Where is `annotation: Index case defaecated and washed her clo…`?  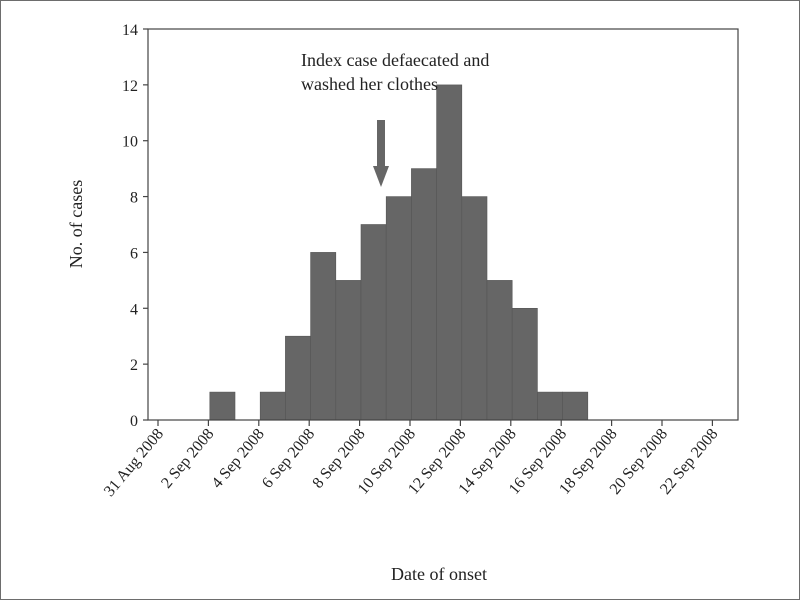
annotation: Index case defaecated and washed her clo… is located at coordinates (395, 118).